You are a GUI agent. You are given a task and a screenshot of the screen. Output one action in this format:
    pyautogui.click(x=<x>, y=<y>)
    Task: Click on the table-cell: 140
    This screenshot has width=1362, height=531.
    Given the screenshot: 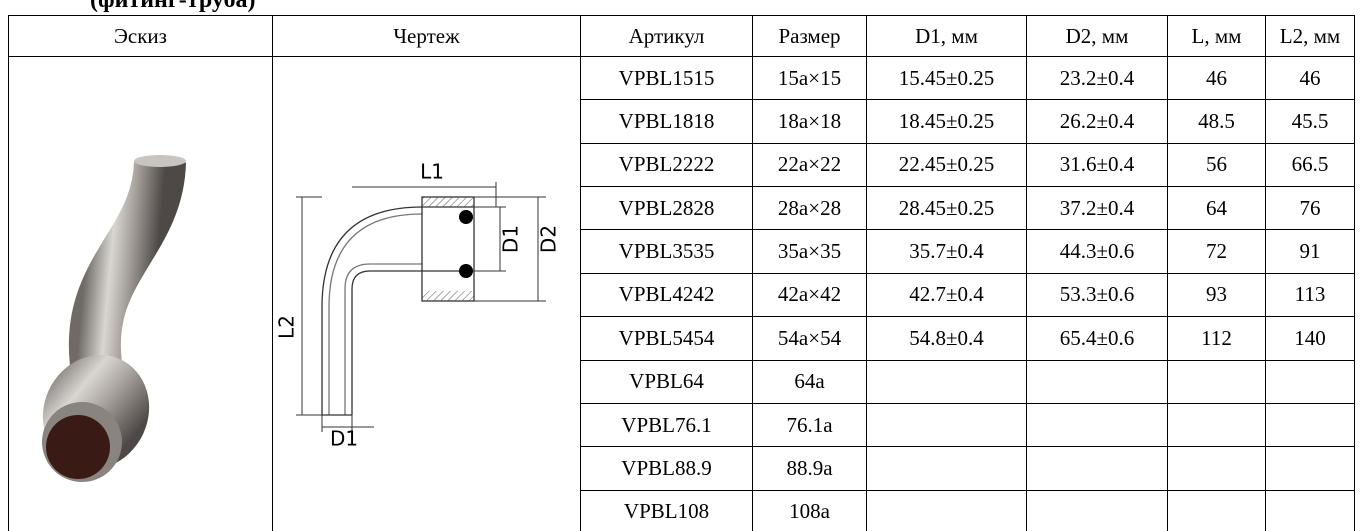 What is the action you would take?
    pyautogui.click(x=1310, y=338)
    